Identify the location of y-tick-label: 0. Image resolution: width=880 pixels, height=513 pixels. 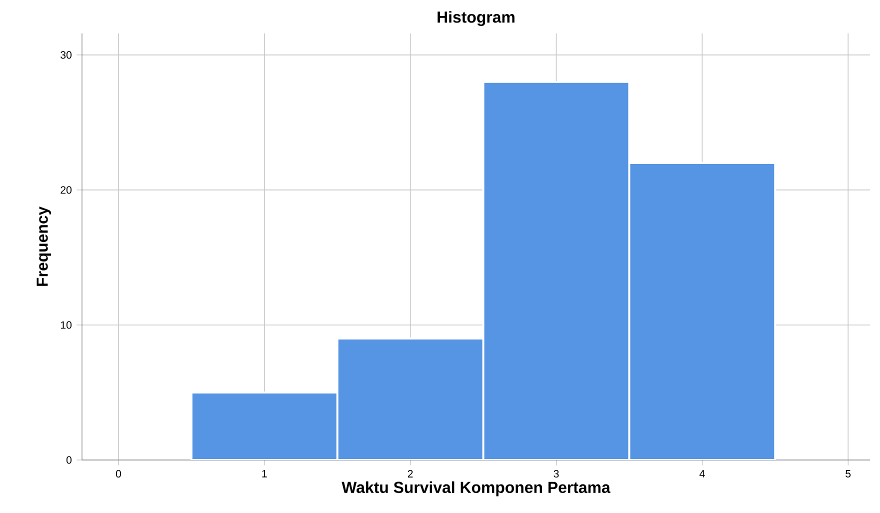
(69, 460).